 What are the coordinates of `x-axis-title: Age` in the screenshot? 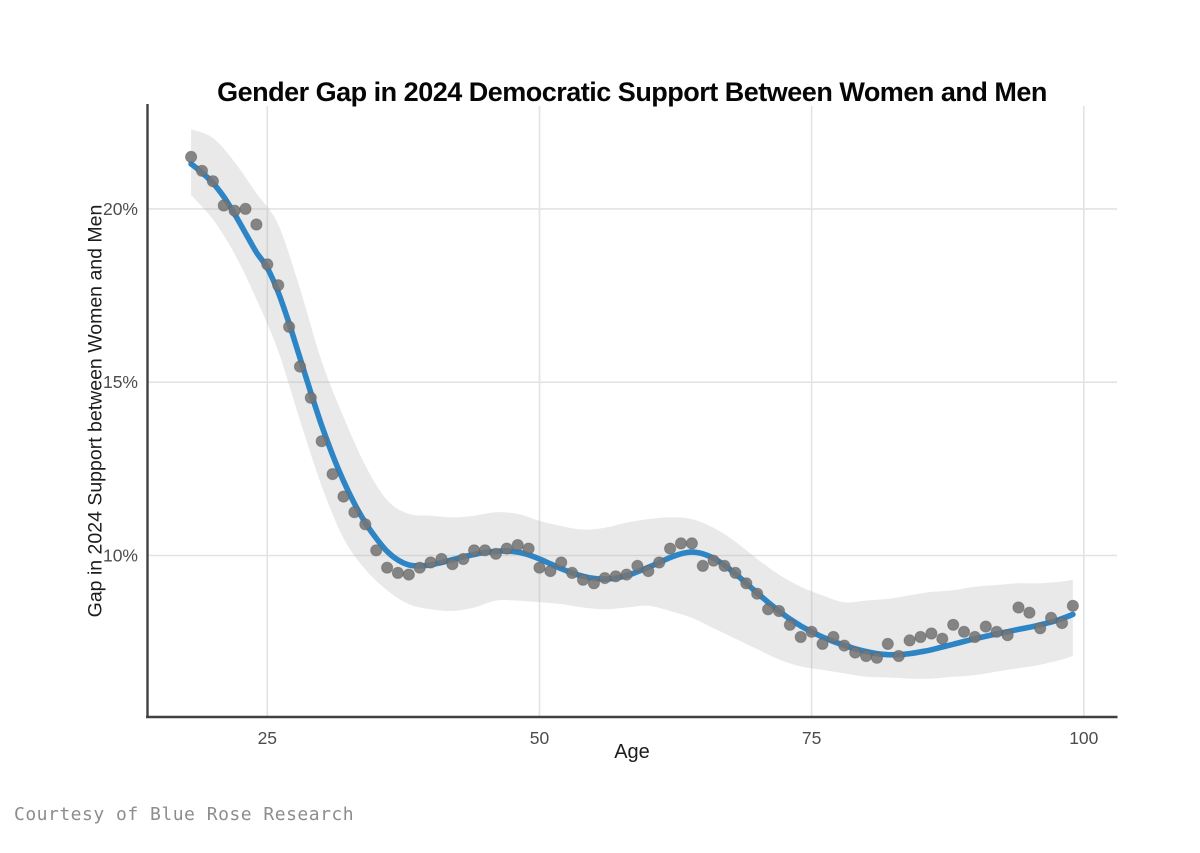 It's located at (632, 752).